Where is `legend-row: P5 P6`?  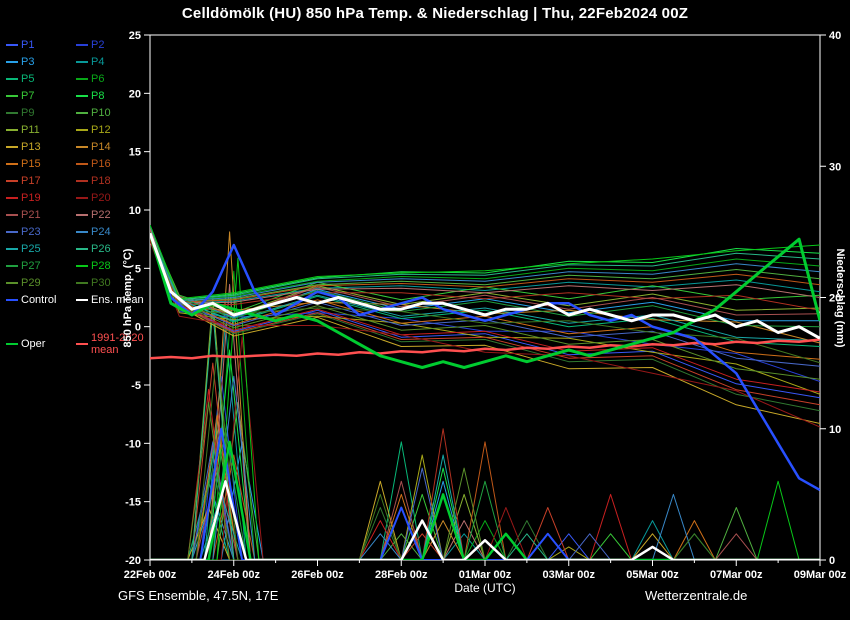
legend-row: P5 P6 is located at coordinates (78, 78).